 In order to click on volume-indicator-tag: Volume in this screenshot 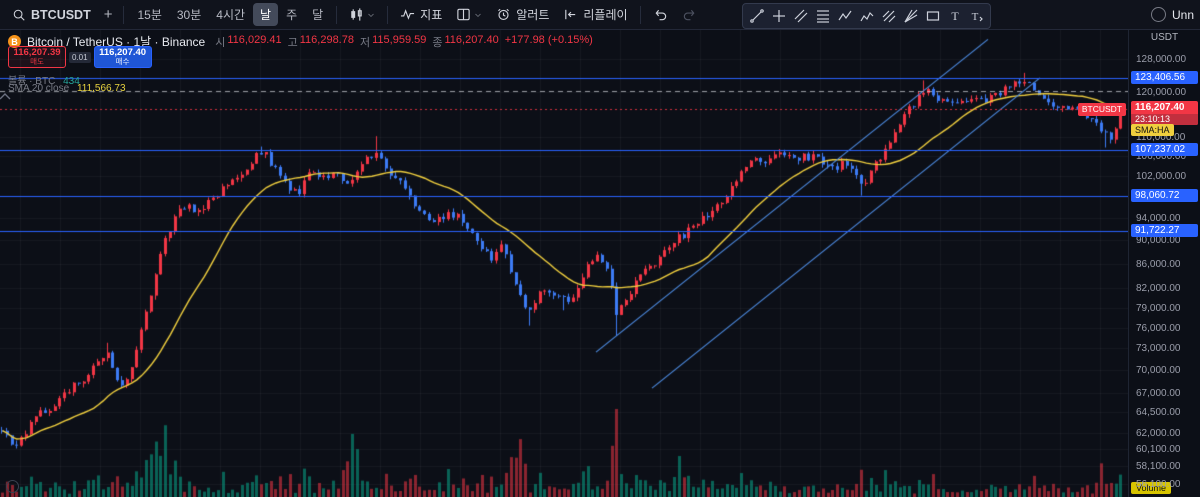, I will do `click(1151, 488)`.